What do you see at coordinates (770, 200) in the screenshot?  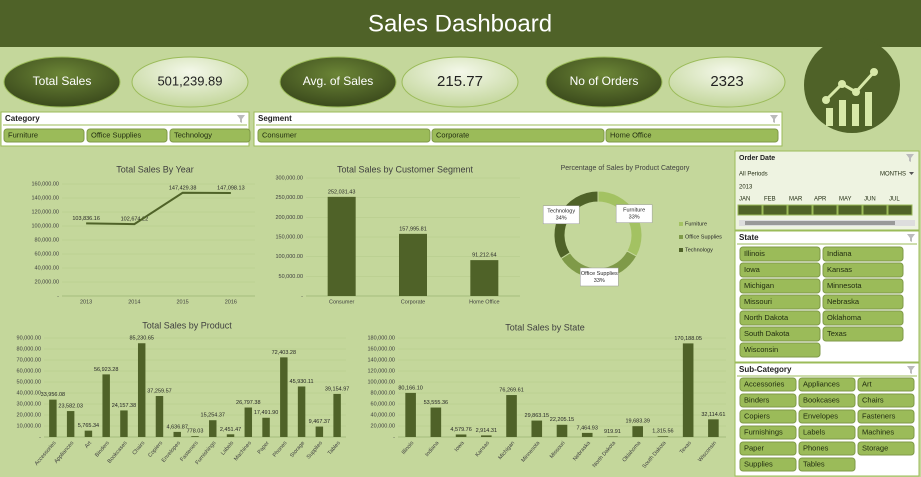 I see `timeline-month: FEB` at bounding box center [770, 200].